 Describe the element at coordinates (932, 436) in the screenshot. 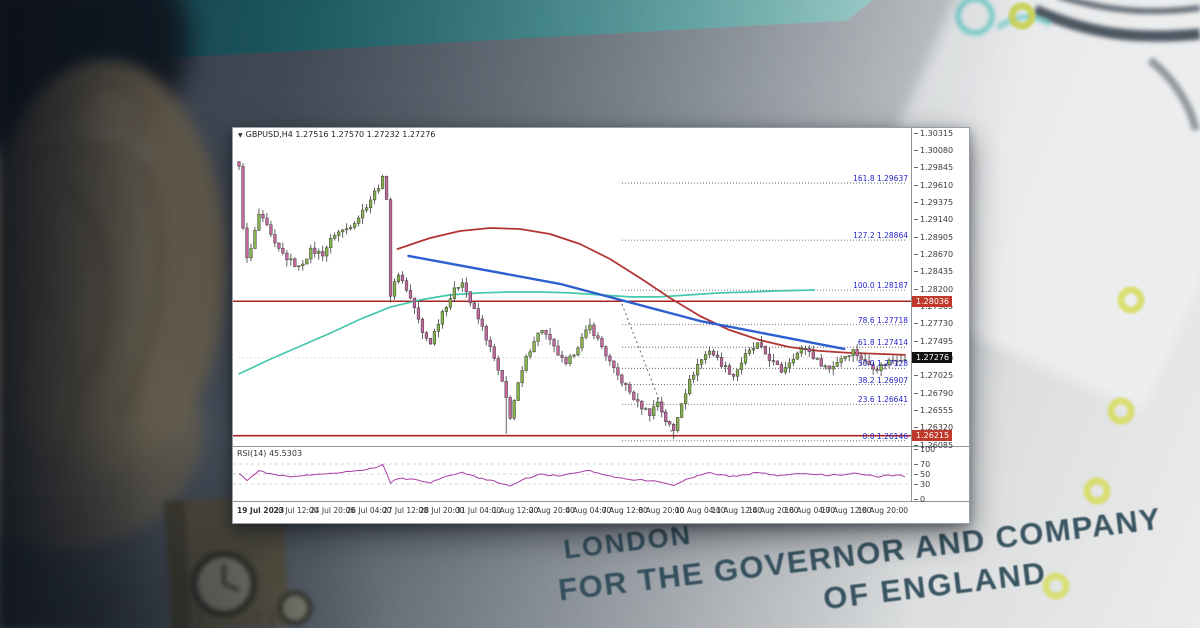

I see `price-marker-level: 1.26215` at that location.